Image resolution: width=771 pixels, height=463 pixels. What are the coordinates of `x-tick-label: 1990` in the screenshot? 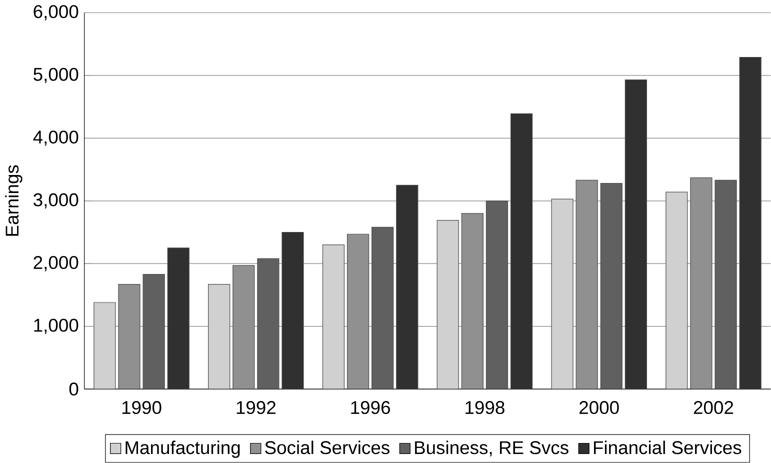 It's located at (142, 407).